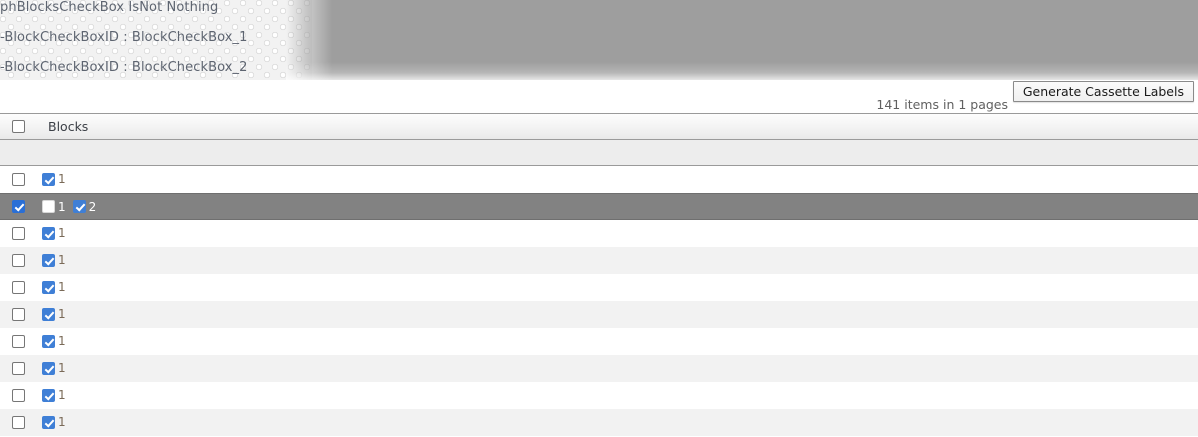 The image size is (1198, 437). I want to click on block-chip: 2, so click(84, 206).